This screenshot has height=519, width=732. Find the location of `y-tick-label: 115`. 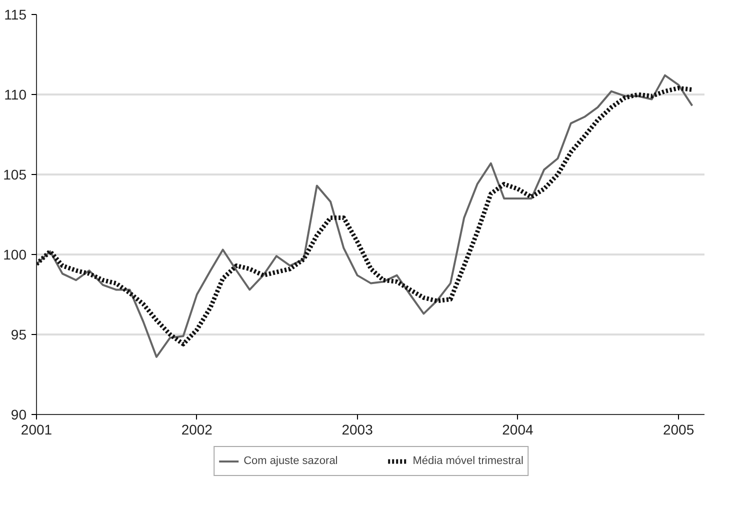

y-tick-label: 115 is located at coordinates (15, 14).